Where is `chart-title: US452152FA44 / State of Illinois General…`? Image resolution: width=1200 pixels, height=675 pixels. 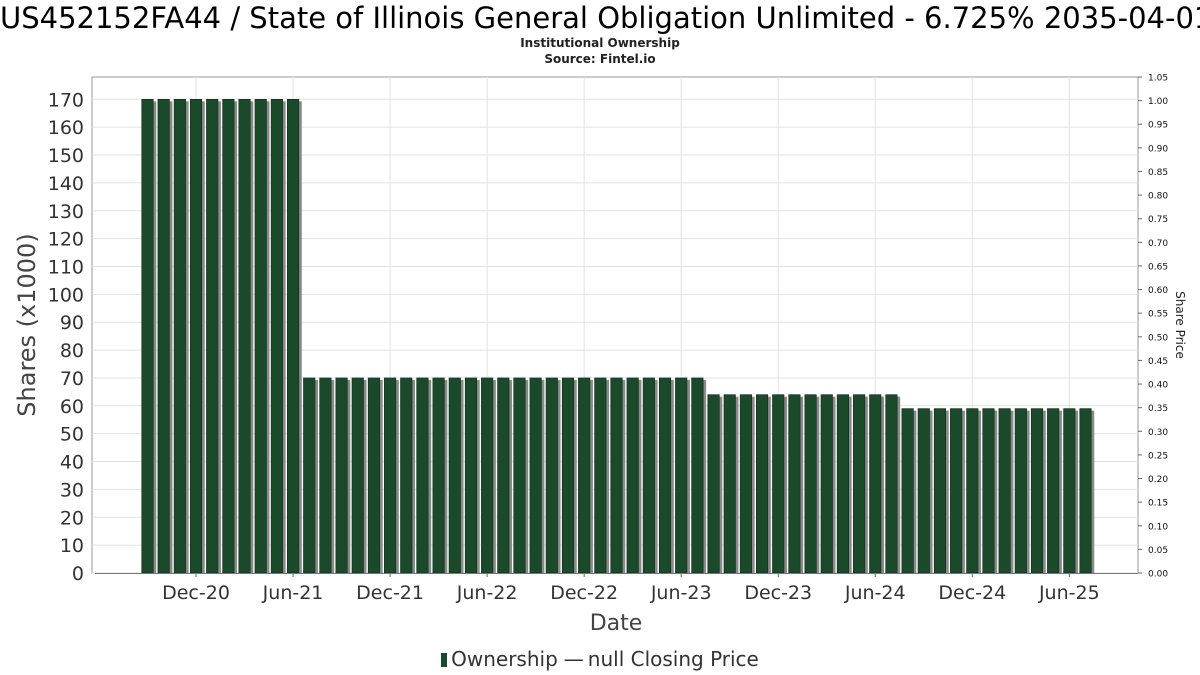 chart-title: US452152FA44 / State of Illinois General… is located at coordinates (600, 18).